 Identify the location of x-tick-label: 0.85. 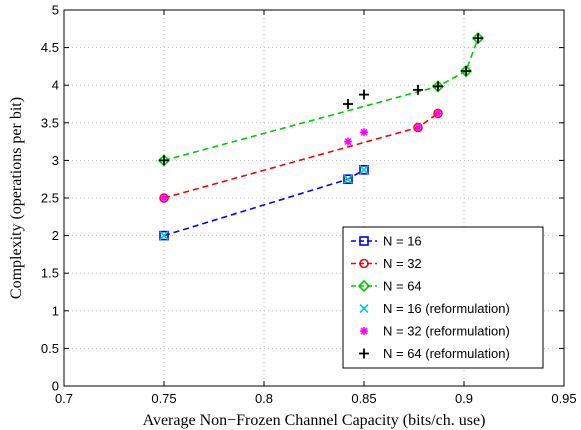
(363, 398).